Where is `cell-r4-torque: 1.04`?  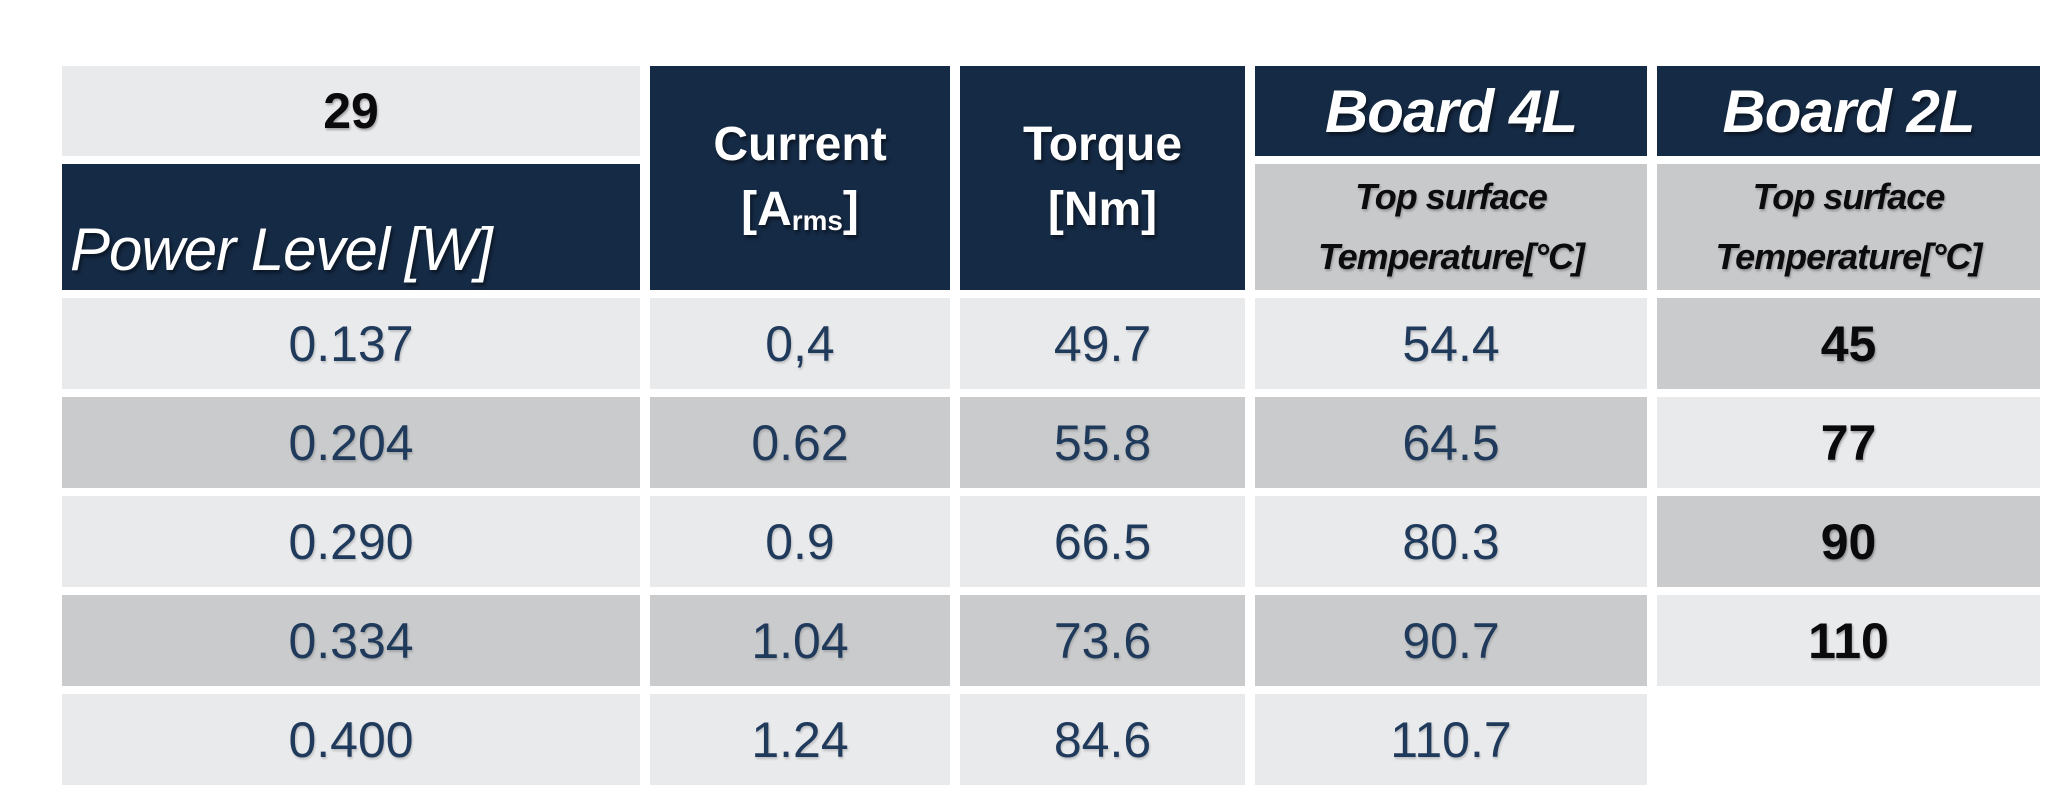
cell-r4-torque: 1.04 is located at coordinates (800, 640).